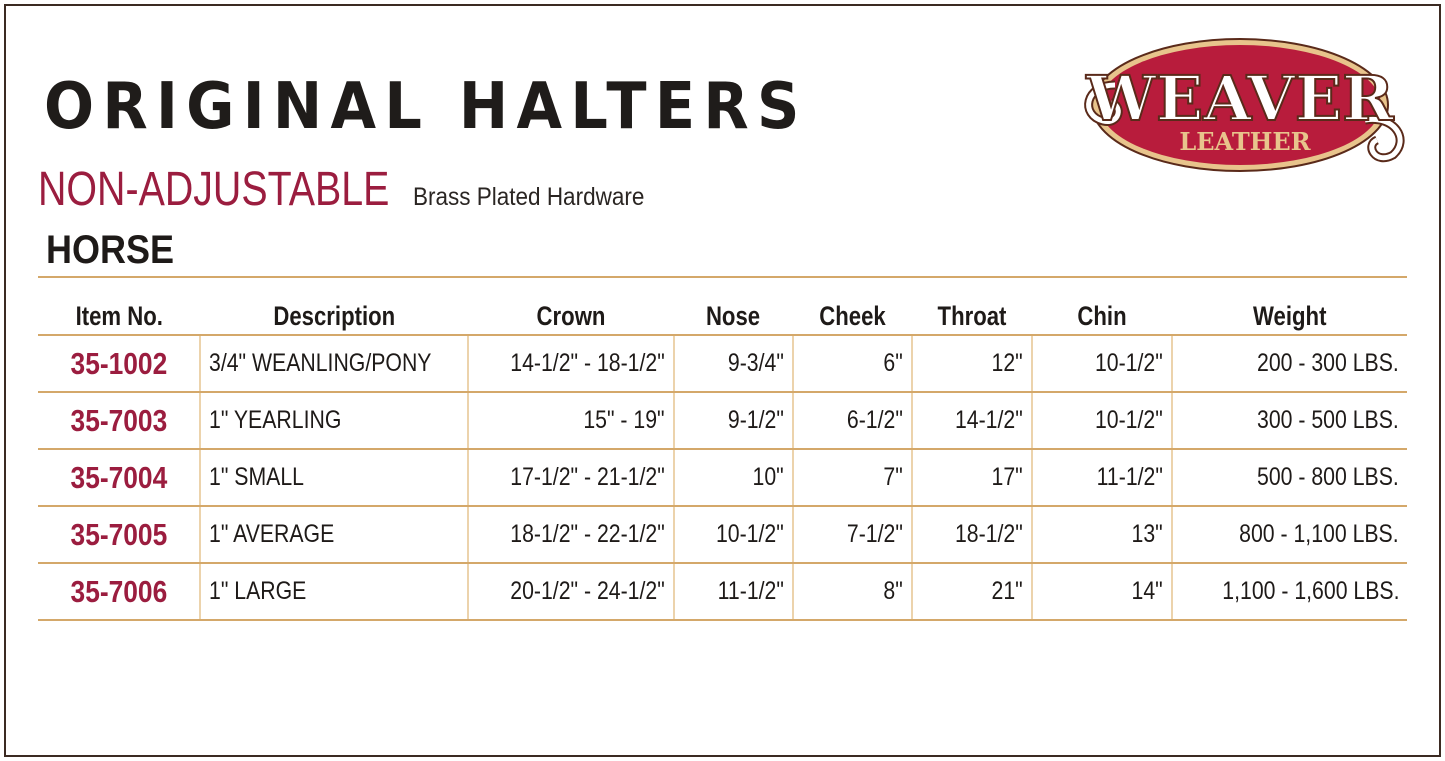 The width and height of the screenshot is (1445, 761). What do you see at coordinates (852, 592) in the screenshot?
I see `table-cell: 8"` at bounding box center [852, 592].